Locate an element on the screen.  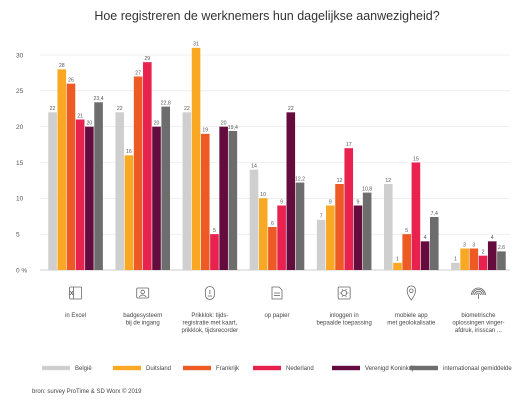
value-label: 15 is located at coordinates (416, 159).